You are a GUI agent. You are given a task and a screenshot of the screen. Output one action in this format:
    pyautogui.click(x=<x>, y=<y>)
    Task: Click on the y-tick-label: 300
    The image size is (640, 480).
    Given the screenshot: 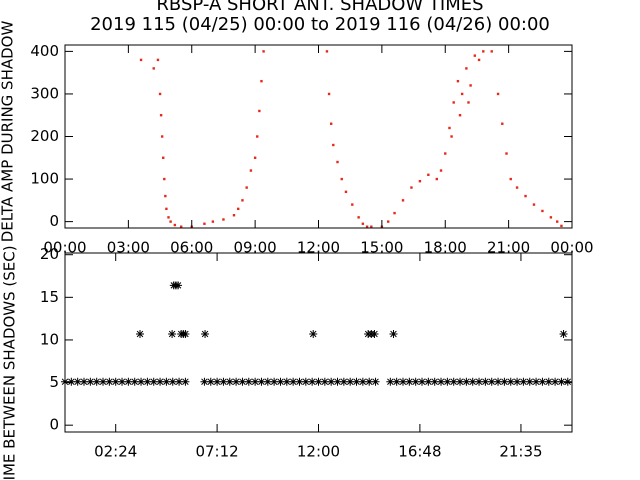 What is the action you would take?
    pyautogui.click(x=44, y=93)
    